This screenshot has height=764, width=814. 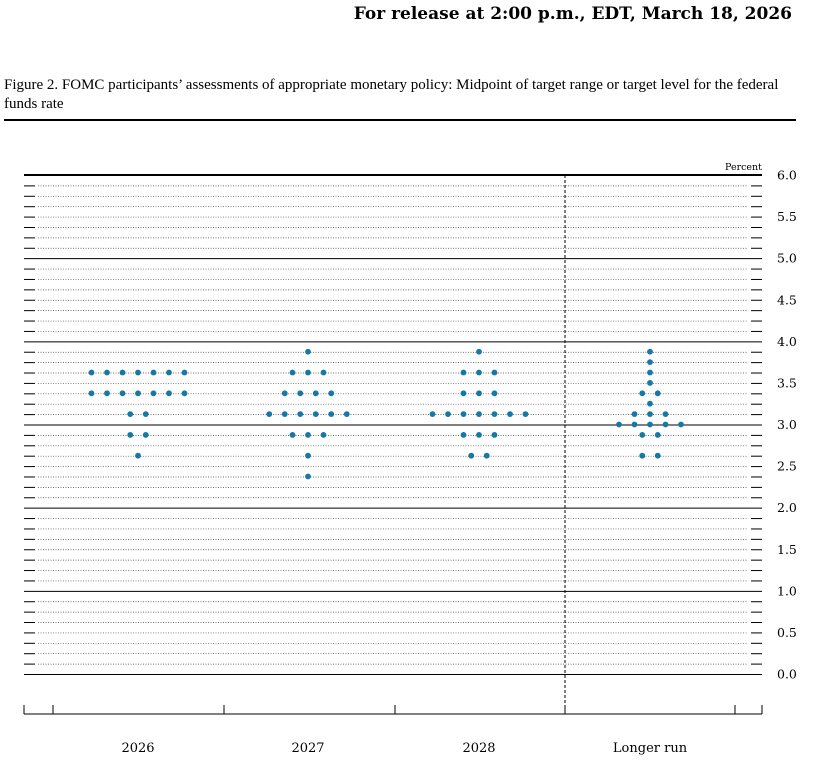 I want to click on y-tick-label: 1.5, so click(x=787, y=549).